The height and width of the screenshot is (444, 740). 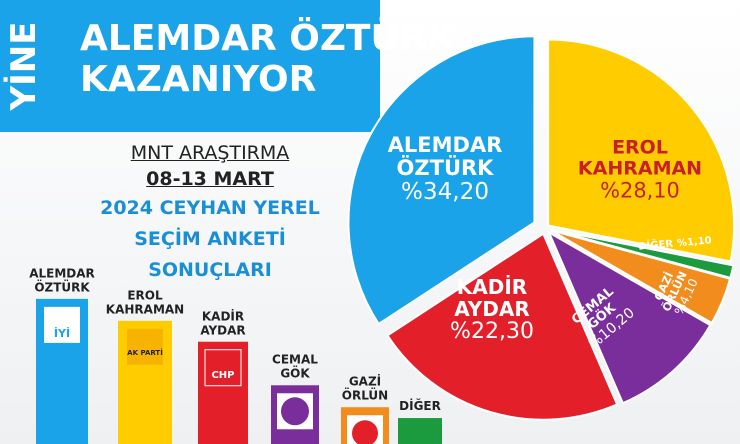 What do you see at coordinates (210, 153) in the screenshot?
I see `subtitle-line: MNT ARAŞTIRMA` at bounding box center [210, 153].